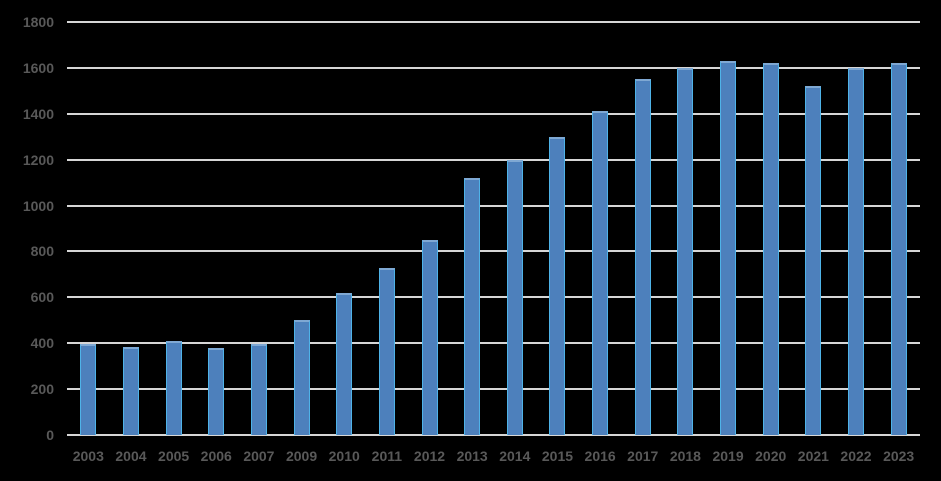 The height and width of the screenshot is (481, 941). I want to click on bar-2017, so click(642, 257).